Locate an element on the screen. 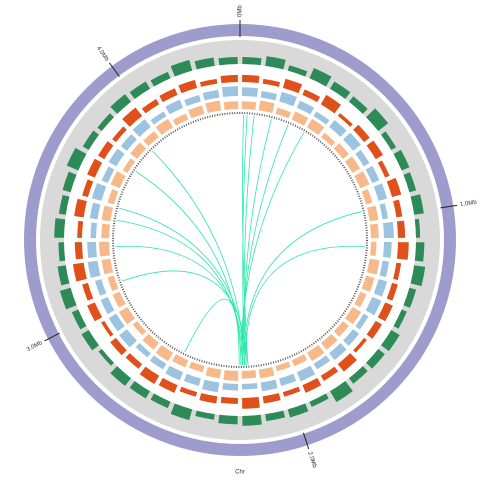 The width and height of the screenshot is (480, 480). axis-label: Chr is located at coordinates (240, 473).